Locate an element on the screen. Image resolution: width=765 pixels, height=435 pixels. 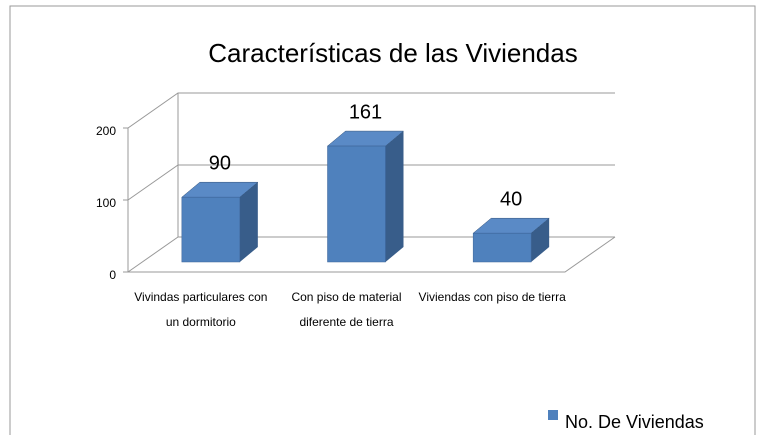
x-tick-label: Viviendas con piso de tierra is located at coordinates (492, 297).